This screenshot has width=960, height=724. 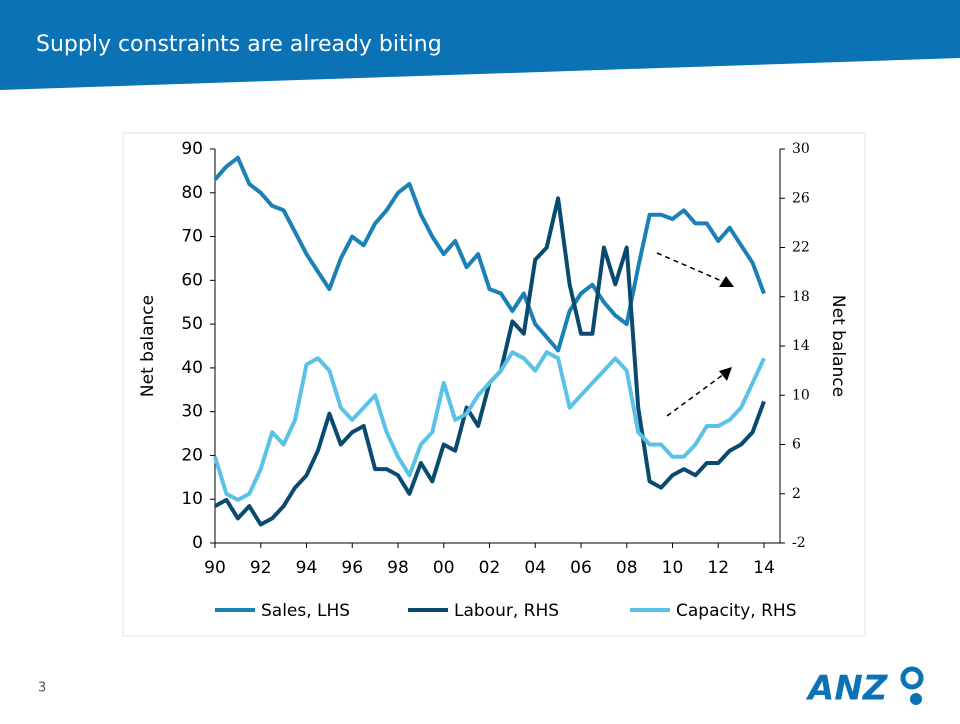 I want to click on y2-tick-label: 26, so click(x=801, y=198).